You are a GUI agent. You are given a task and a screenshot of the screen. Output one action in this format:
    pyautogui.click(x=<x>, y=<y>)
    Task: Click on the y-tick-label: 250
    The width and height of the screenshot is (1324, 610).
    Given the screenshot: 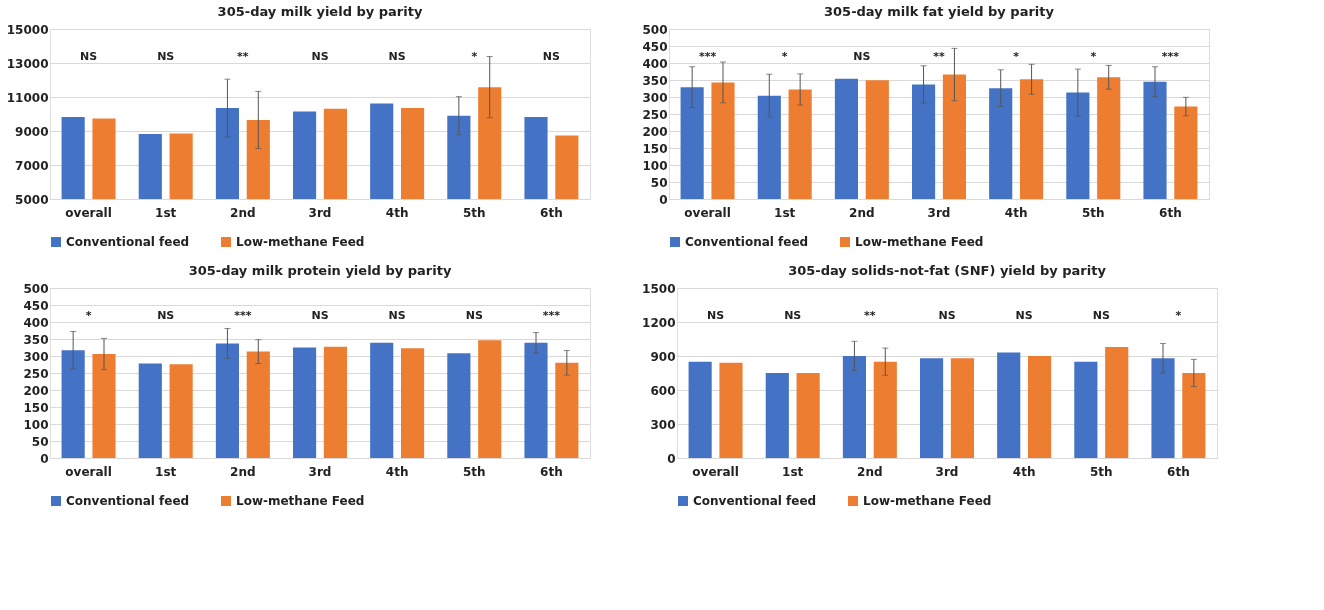 What is the action you would take?
    pyautogui.click(x=36, y=373)
    